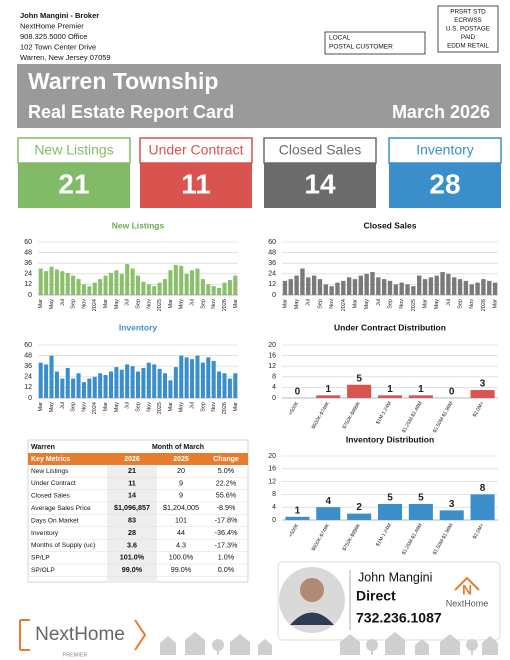 The height and width of the screenshot is (660, 510). Describe the element at coordinates (359, 378) in the screenshot. I see `value-label: 5` at that location.